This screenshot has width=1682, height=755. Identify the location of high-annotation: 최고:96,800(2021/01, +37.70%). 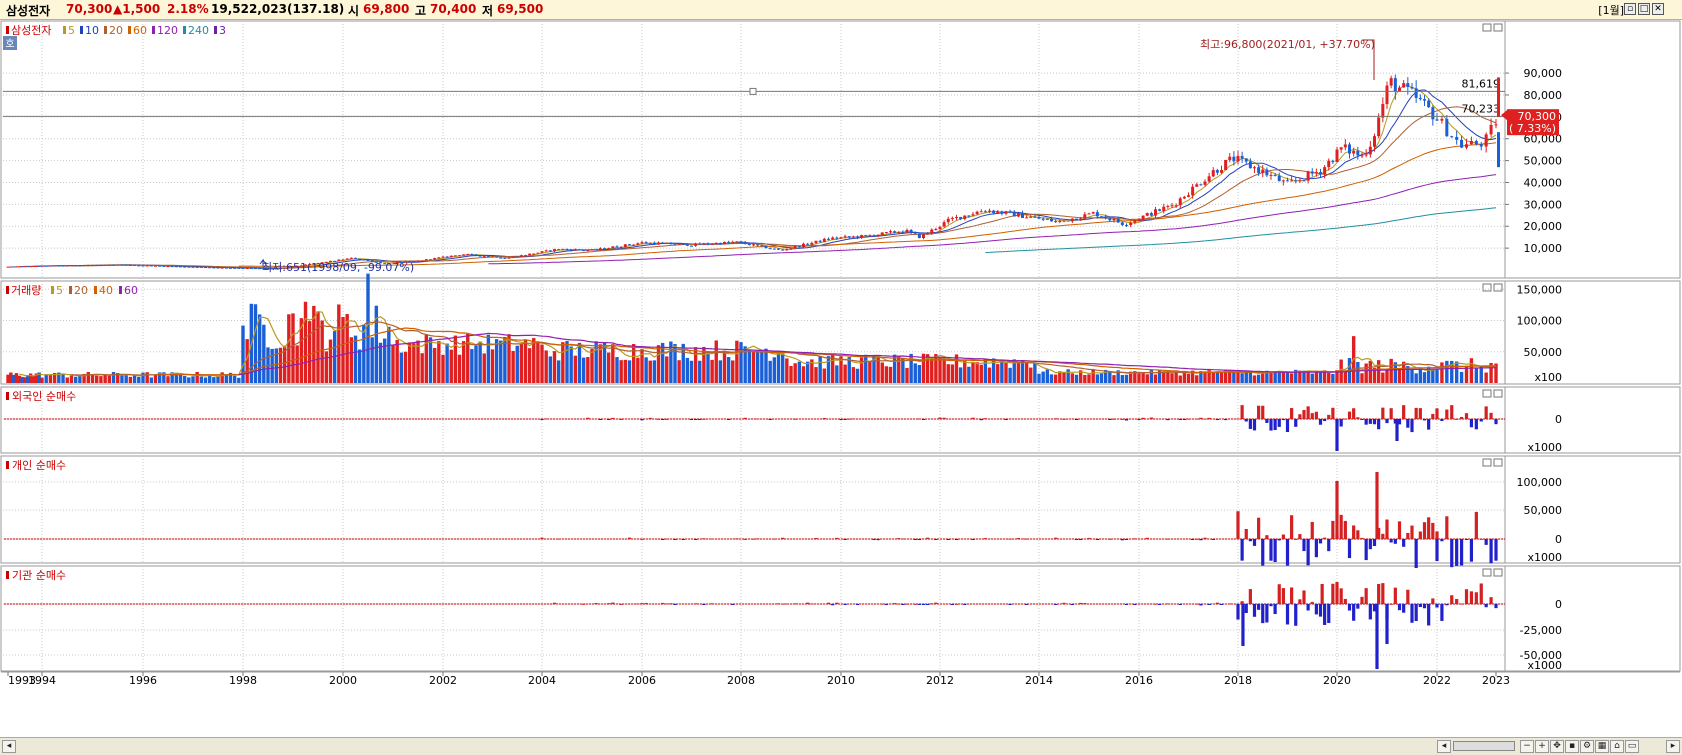
(1287, 44).